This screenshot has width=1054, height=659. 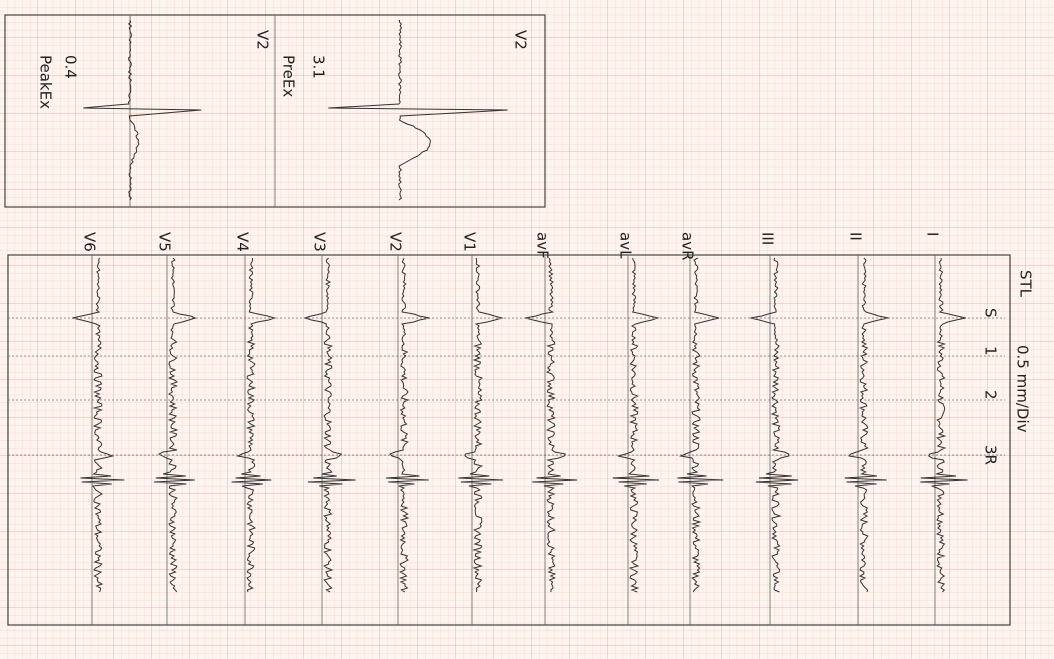 What do you see at coordinates (1023, 389) in the screenshot?
I see `scale-label: 0.5 mm/Div` at bounding box center [1023, 389].